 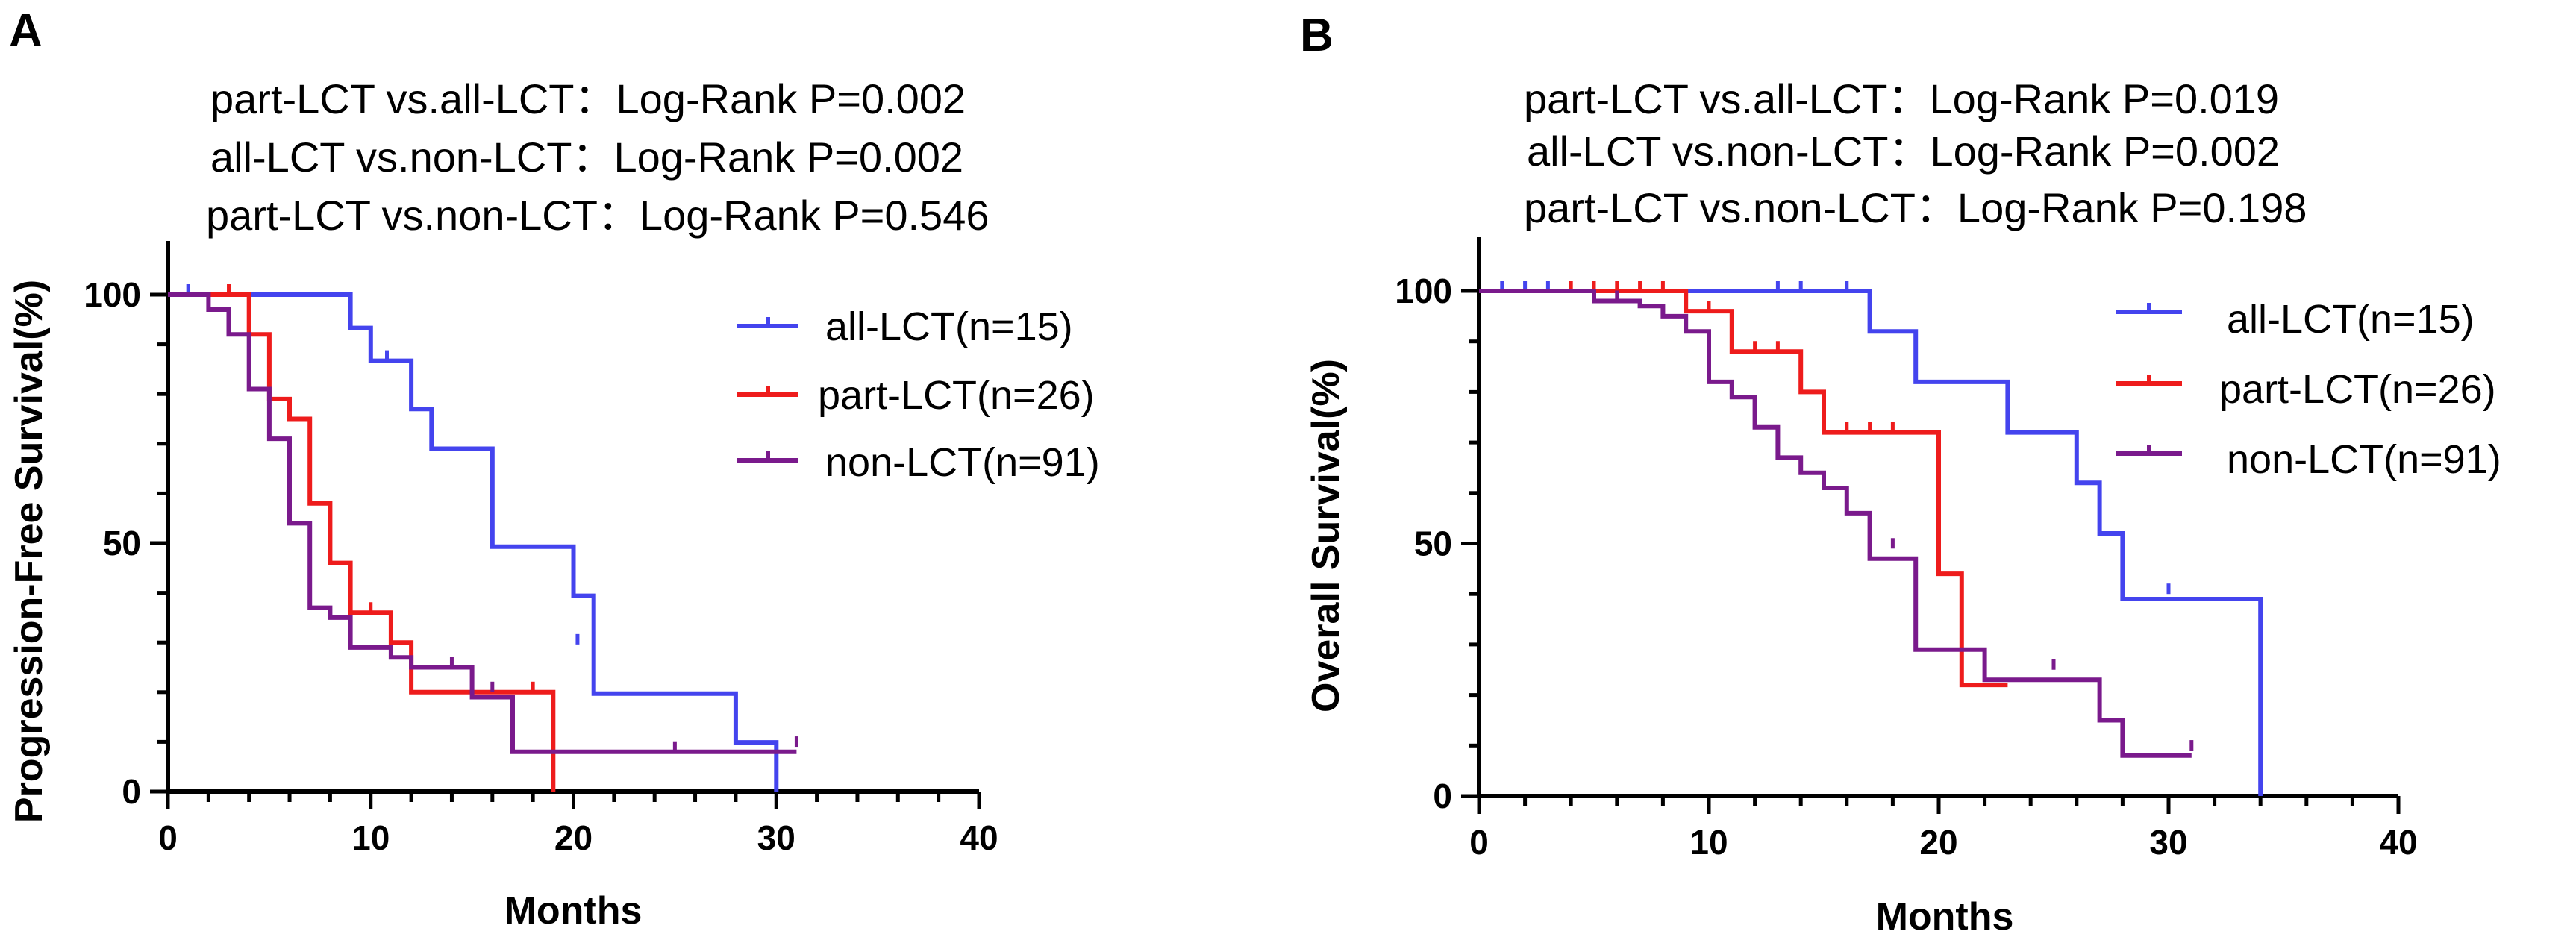 I want to click on panel-a-survival-curve-non-lct, so click(x=482, y=523).